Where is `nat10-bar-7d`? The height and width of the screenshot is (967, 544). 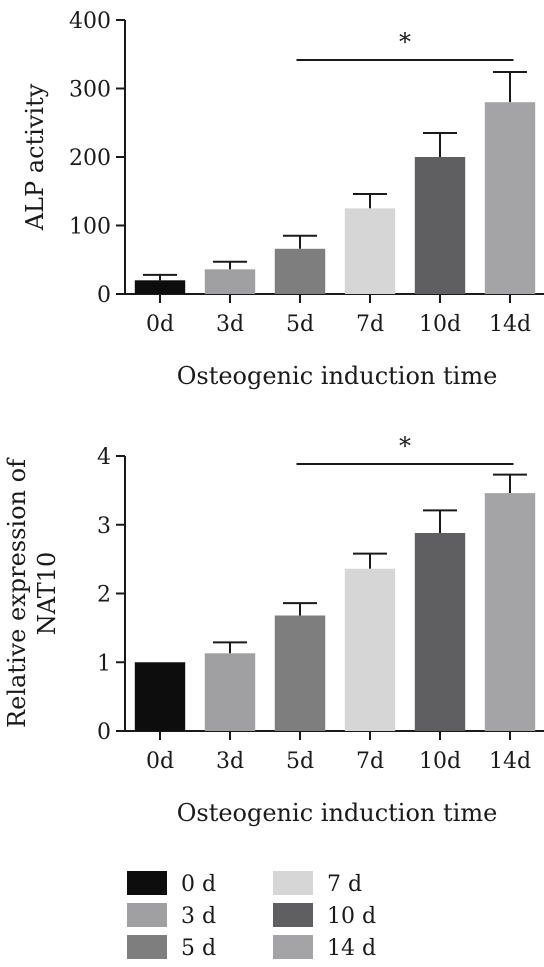 nat10-bar-7d is located at coordinates (370, 649).